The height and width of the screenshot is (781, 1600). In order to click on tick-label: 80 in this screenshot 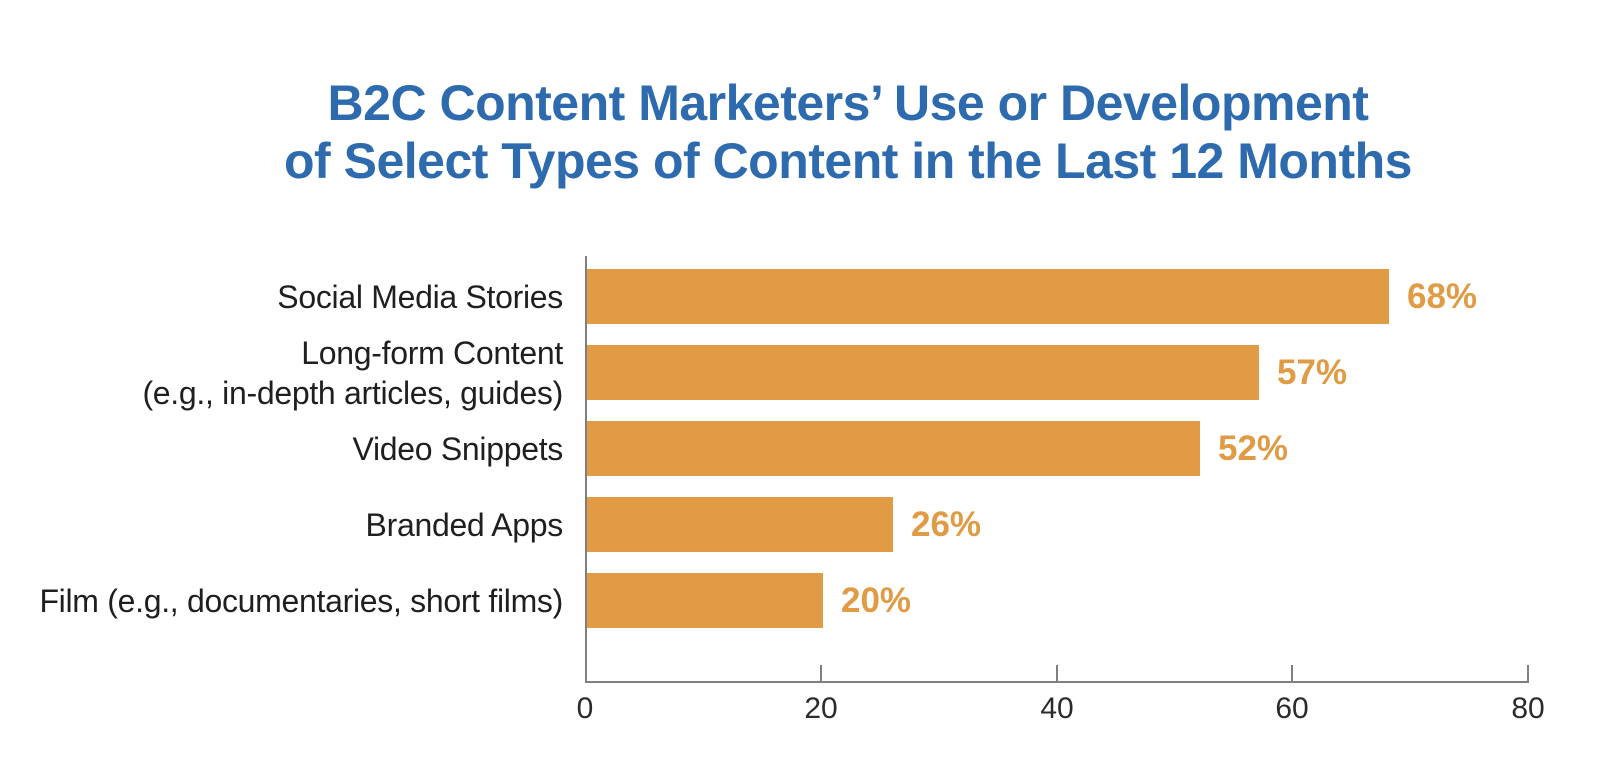, I will do `click(1528, 708)`.